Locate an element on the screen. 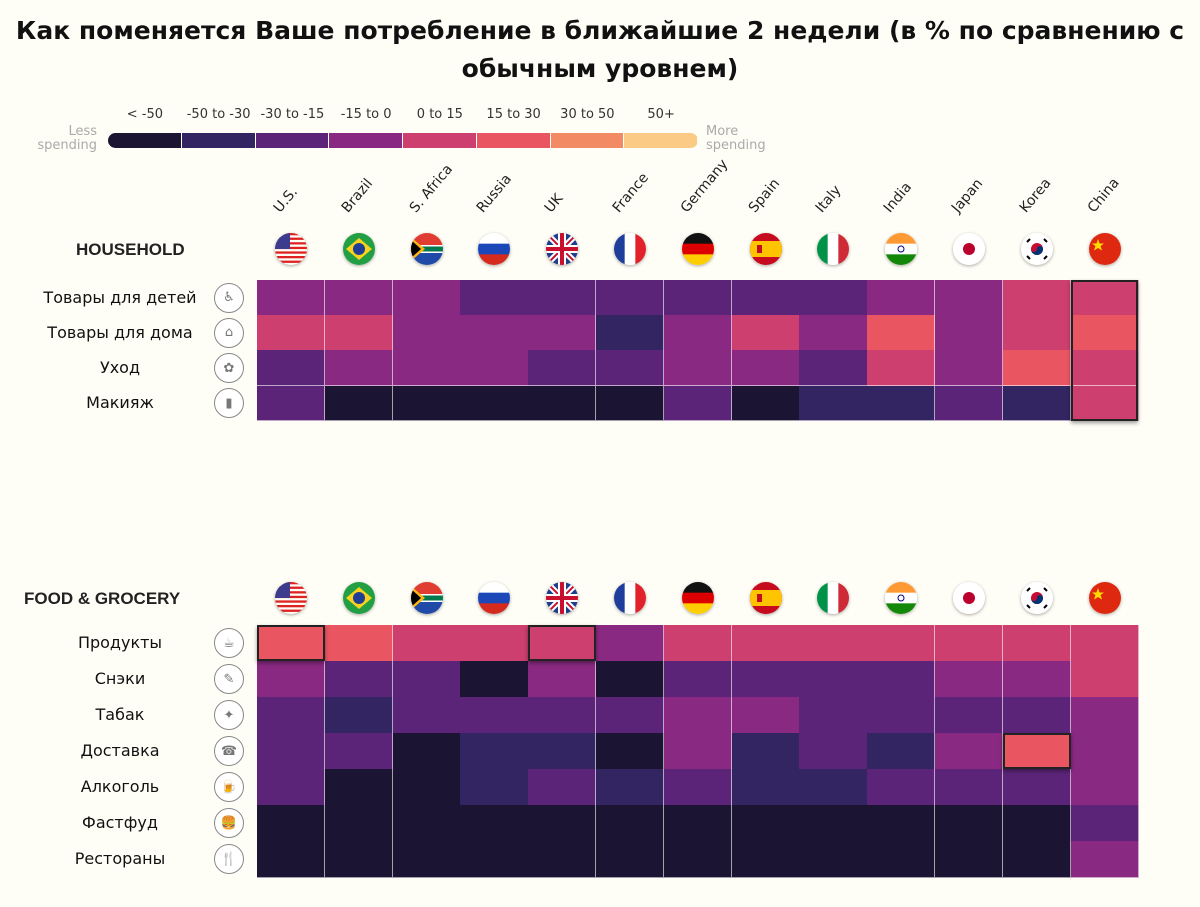 This screenshot has width=1200, height=907. flag-korea-icon is located at coordinates (1036, 598).